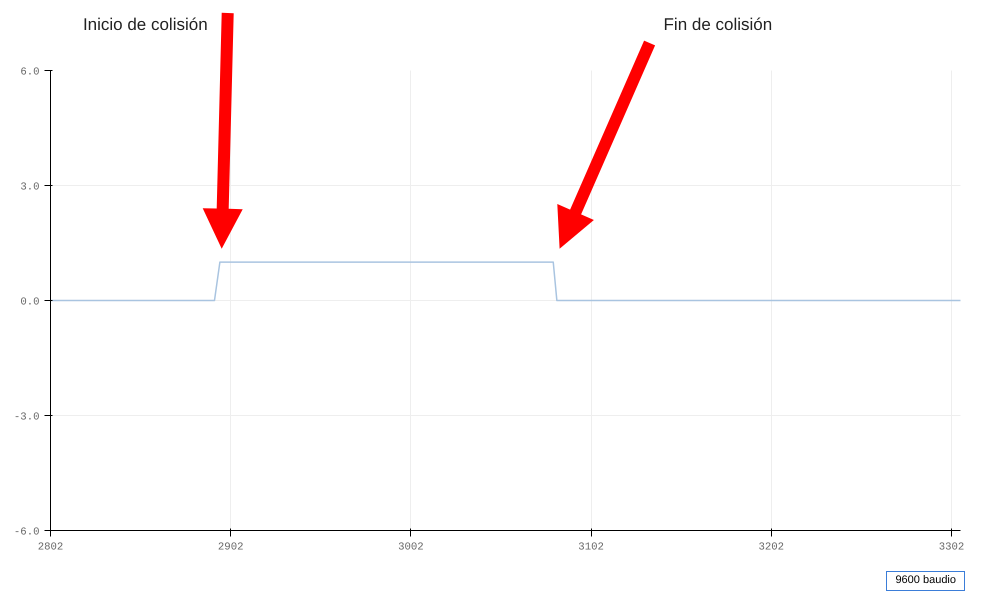 The width and height of the screenshot is (986, 595). What do you see at coordinates (27, 532) in the screenshot?
I see `y-tick-label: -6.0` at bounding box center [27, 532].